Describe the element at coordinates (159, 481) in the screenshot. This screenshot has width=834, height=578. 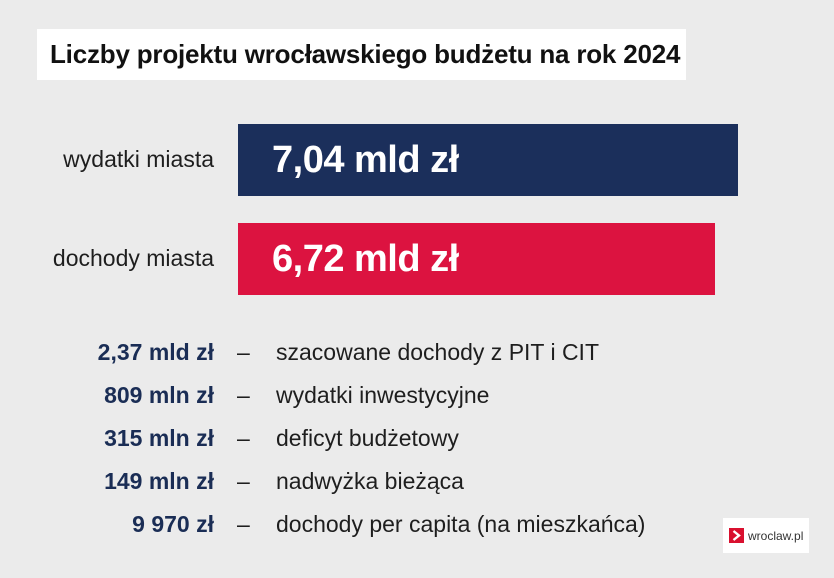
I see `stat-value: 149 mln zł` at that location.